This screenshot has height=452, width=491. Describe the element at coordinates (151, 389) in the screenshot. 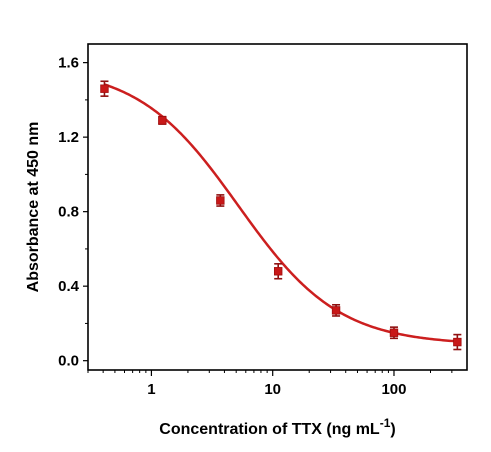

I see `x-tick-label: 1` at that location.